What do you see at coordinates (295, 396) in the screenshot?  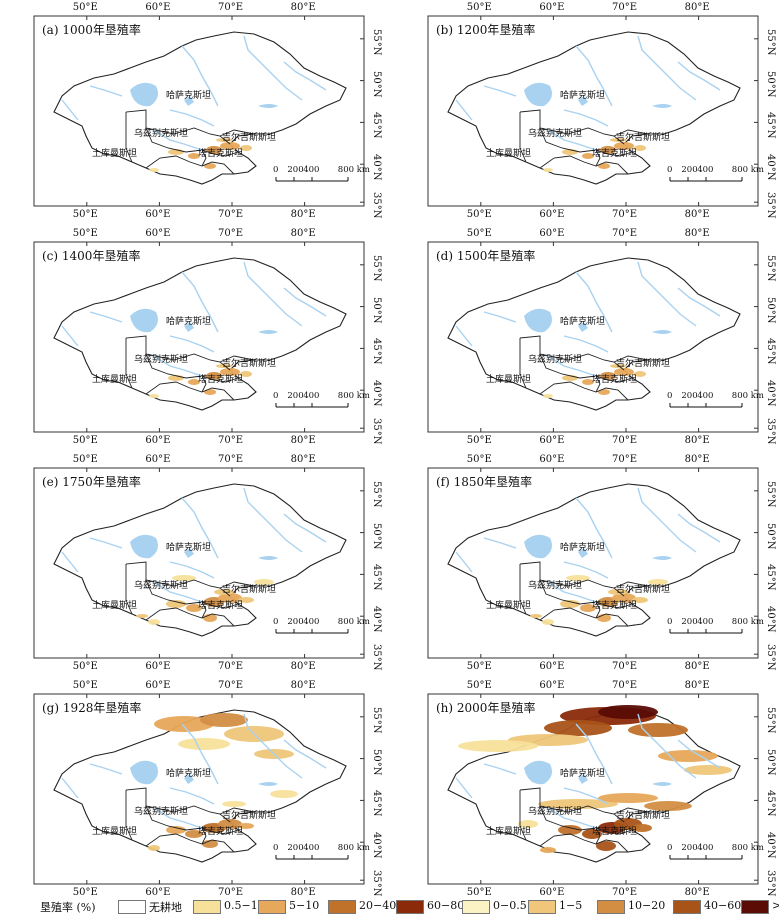 I see `scale-bar-label: 200` at bounding box center [295, 396].